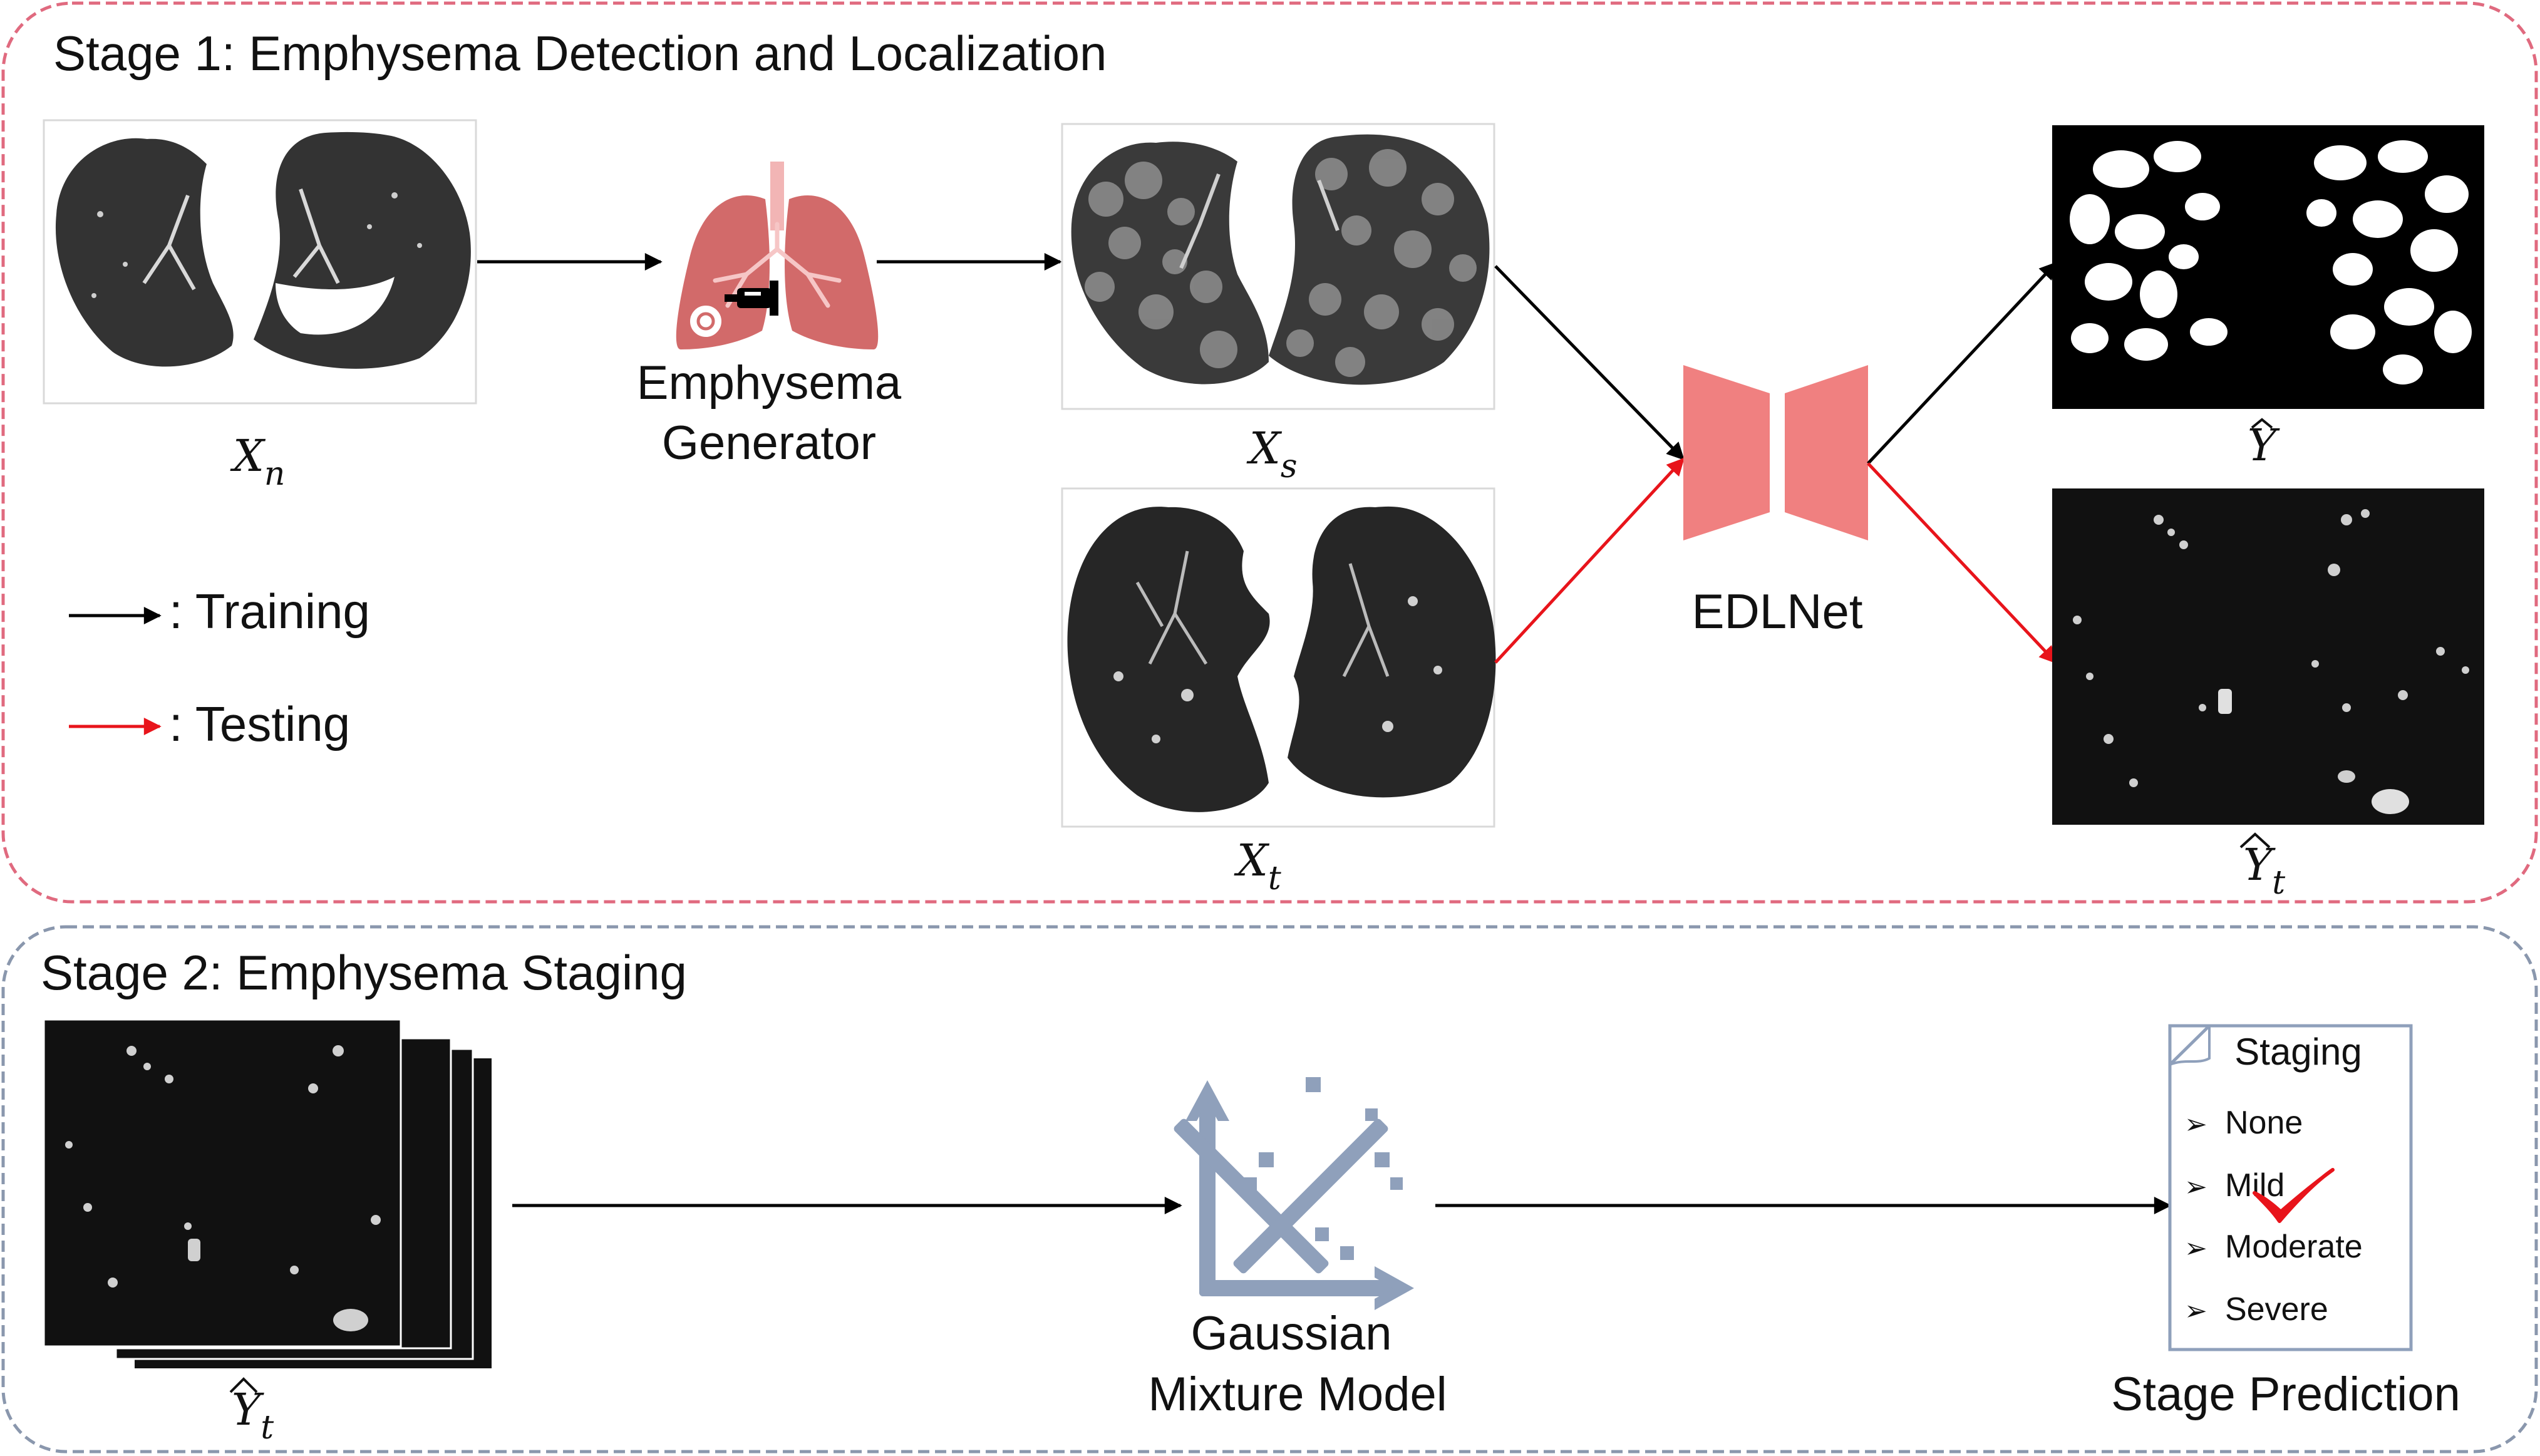 The width and height of the screenshot is (2540, 1456). I want to click on staging-option-label: Mild, so click(2254, 1185).